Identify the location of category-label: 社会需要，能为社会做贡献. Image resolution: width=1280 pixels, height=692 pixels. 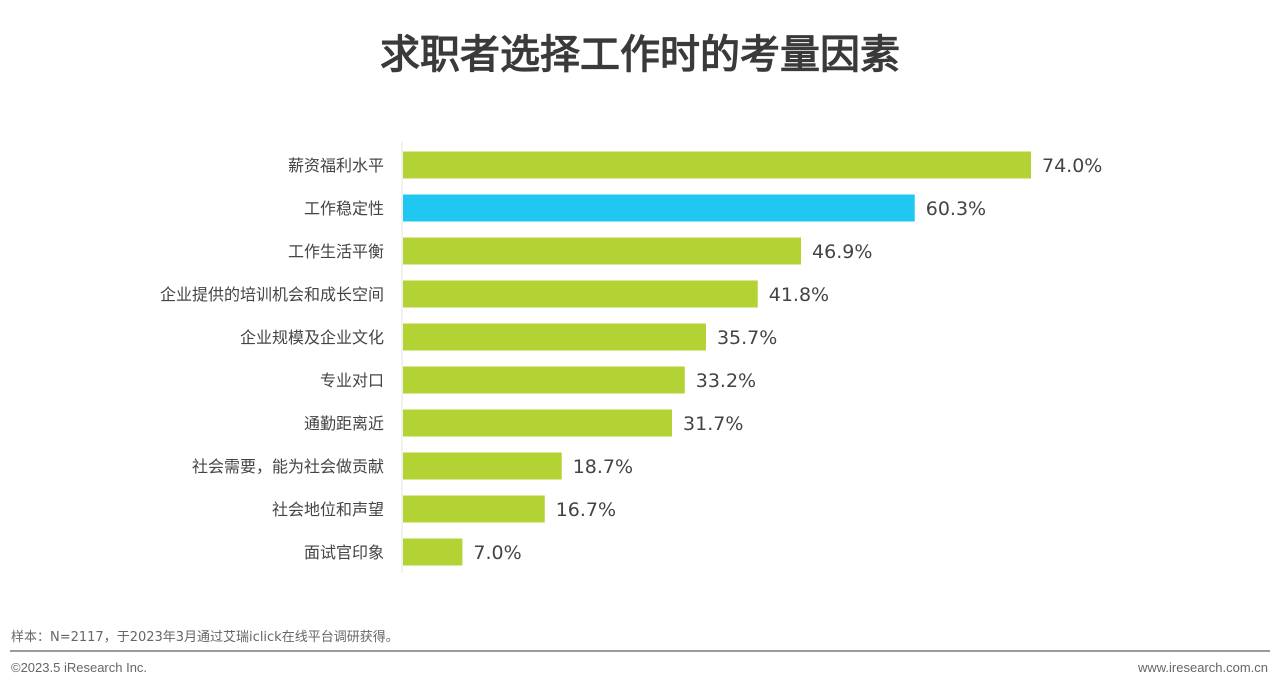
(288, 466).